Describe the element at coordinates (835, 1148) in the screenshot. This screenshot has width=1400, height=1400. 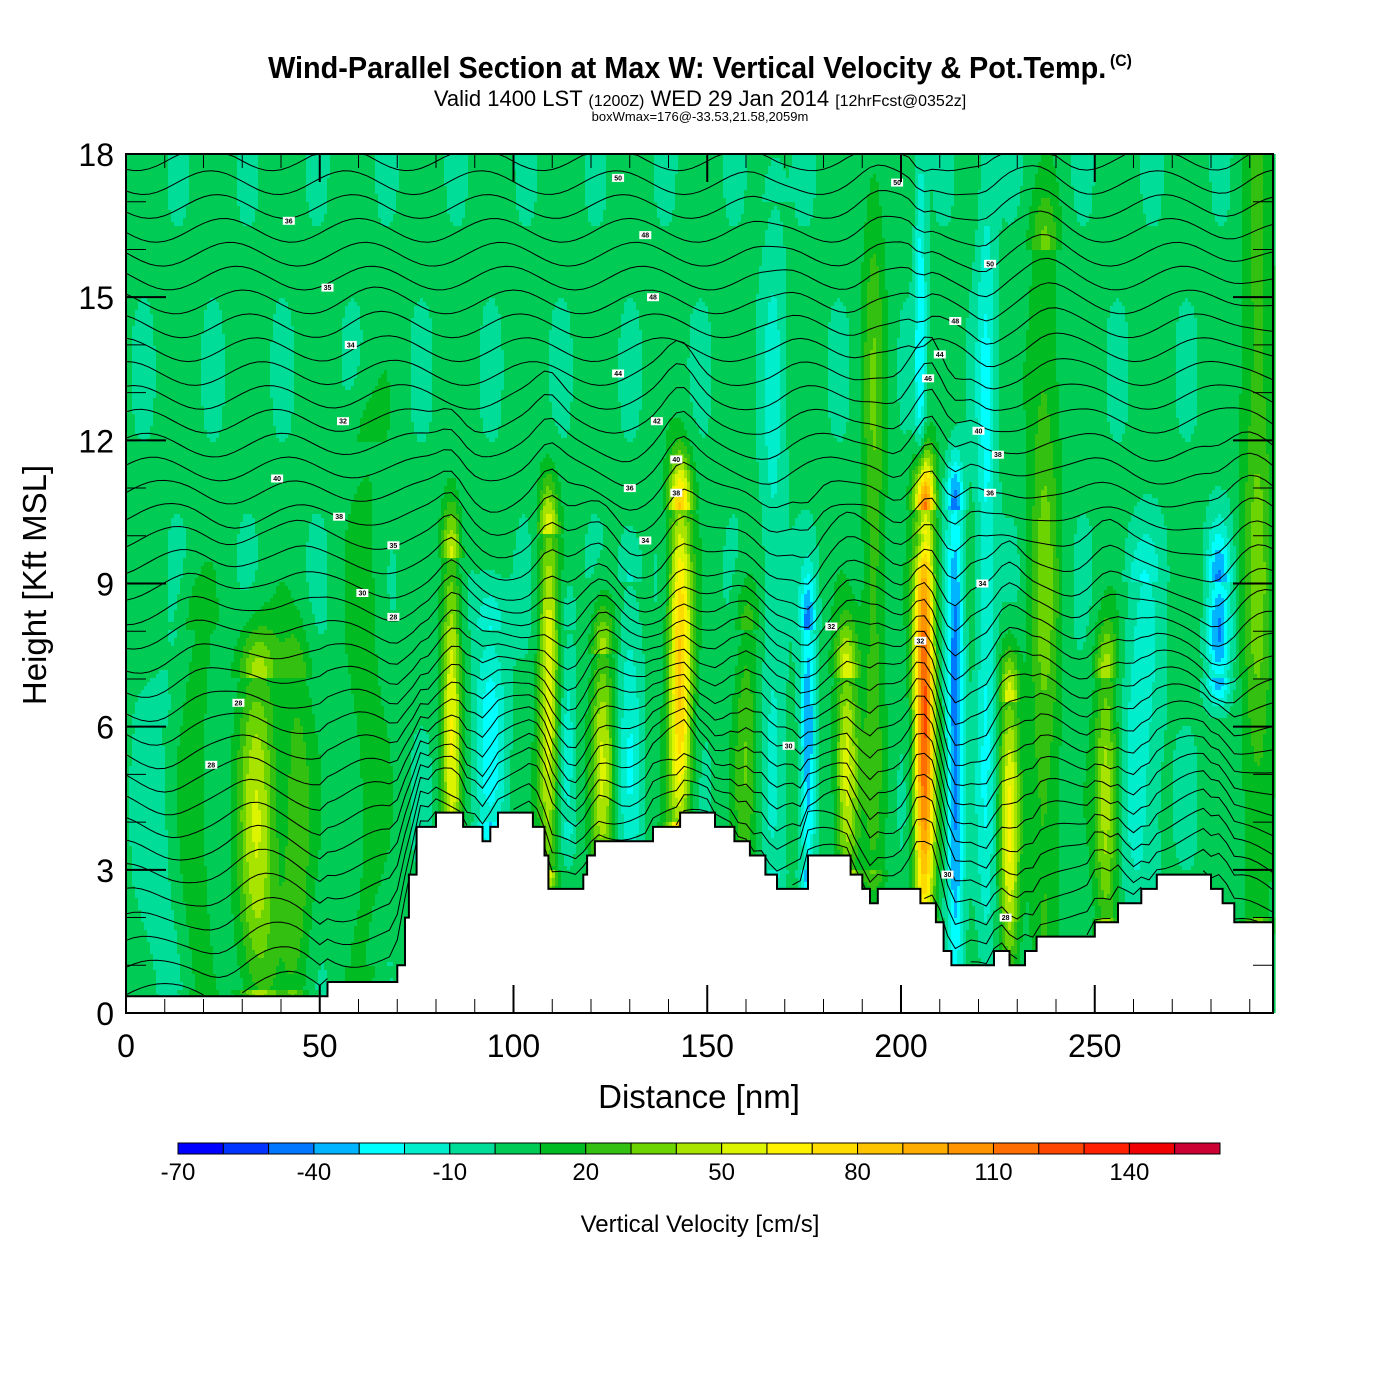
I see `colorbar-swatch` at that location.